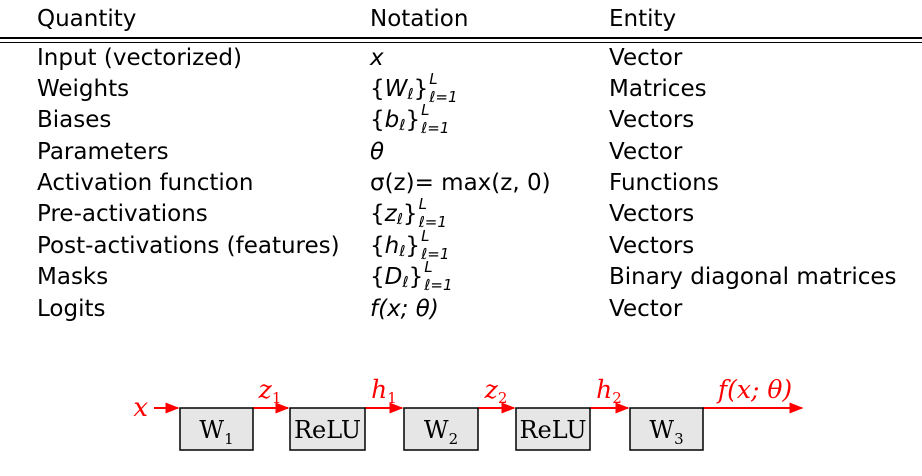 The image size is (922, 476). I want to click on row-quantity: Post-activations (features), so click(188, 246).